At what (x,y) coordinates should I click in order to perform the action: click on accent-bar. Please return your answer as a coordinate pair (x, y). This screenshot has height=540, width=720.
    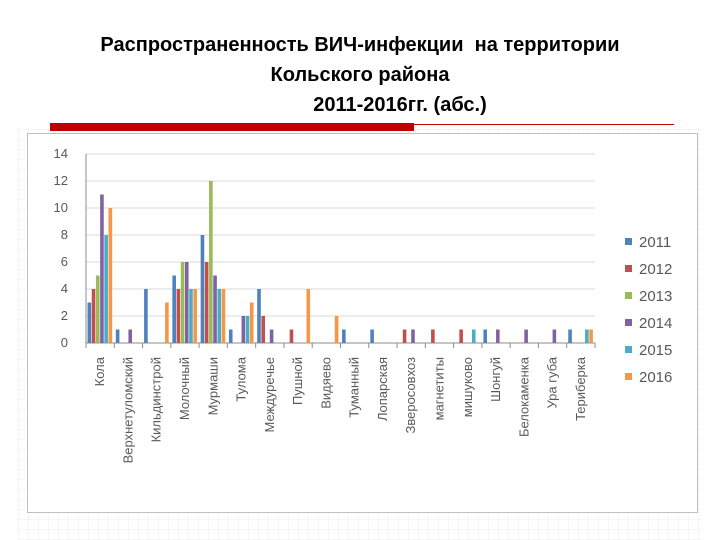
    Looking at the image, I should click on (232, 127).